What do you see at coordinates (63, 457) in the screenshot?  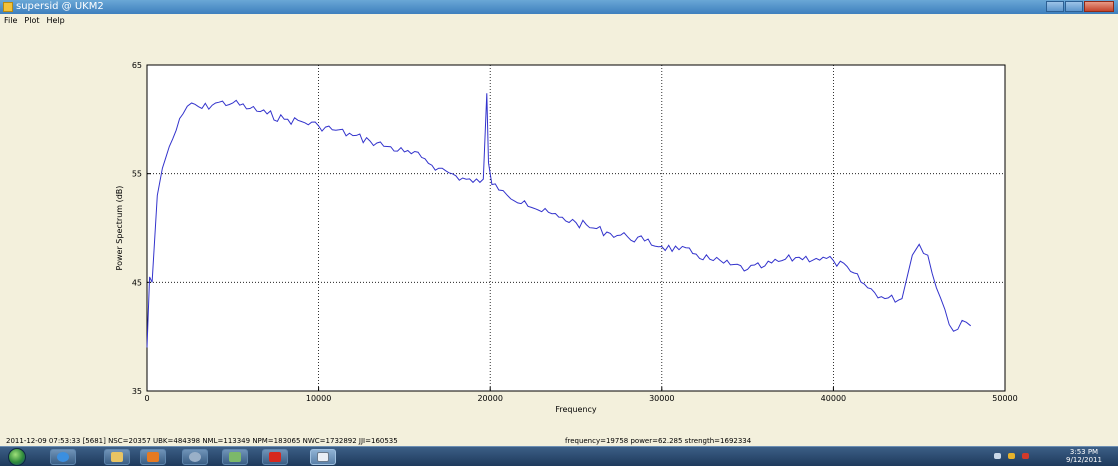 I see `internet-explorer-icon` at bounding box center [63, 457].